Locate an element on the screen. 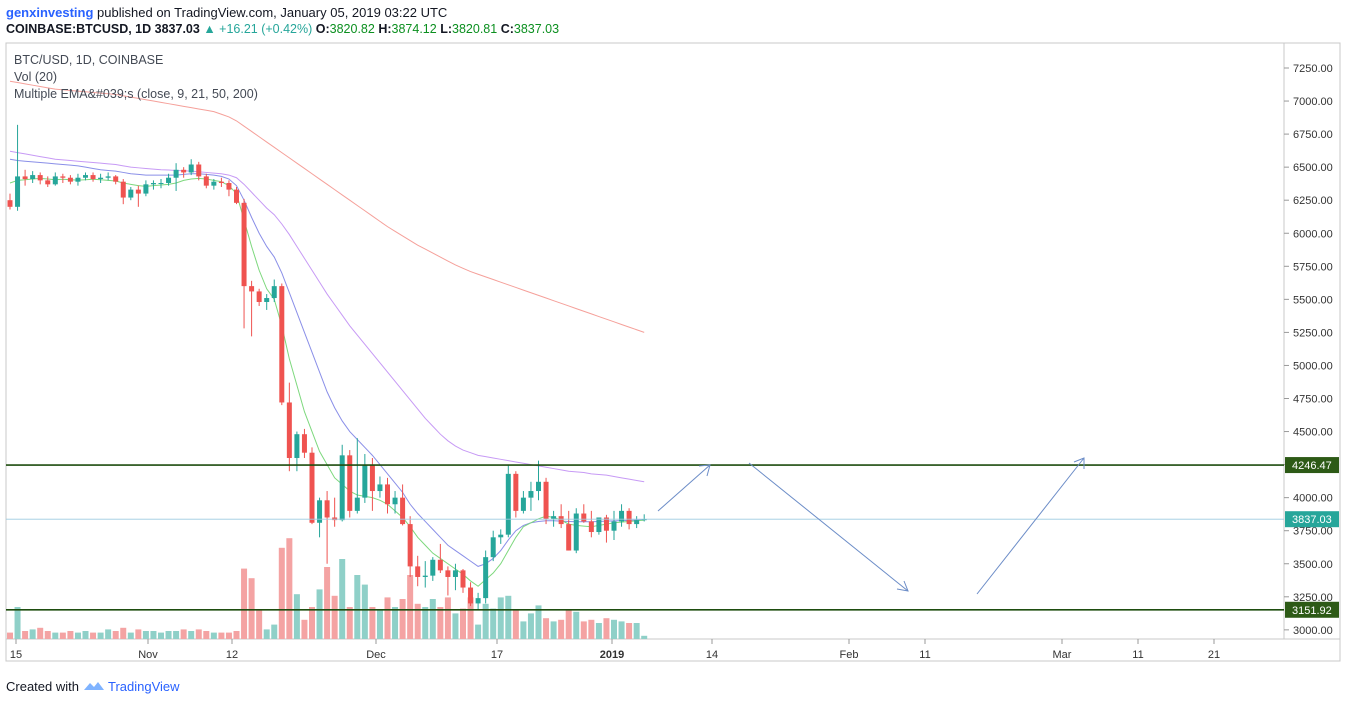 This screenshot has width=1348, height=702. author-link: genxinvesting is located at coordinates (50, 12).